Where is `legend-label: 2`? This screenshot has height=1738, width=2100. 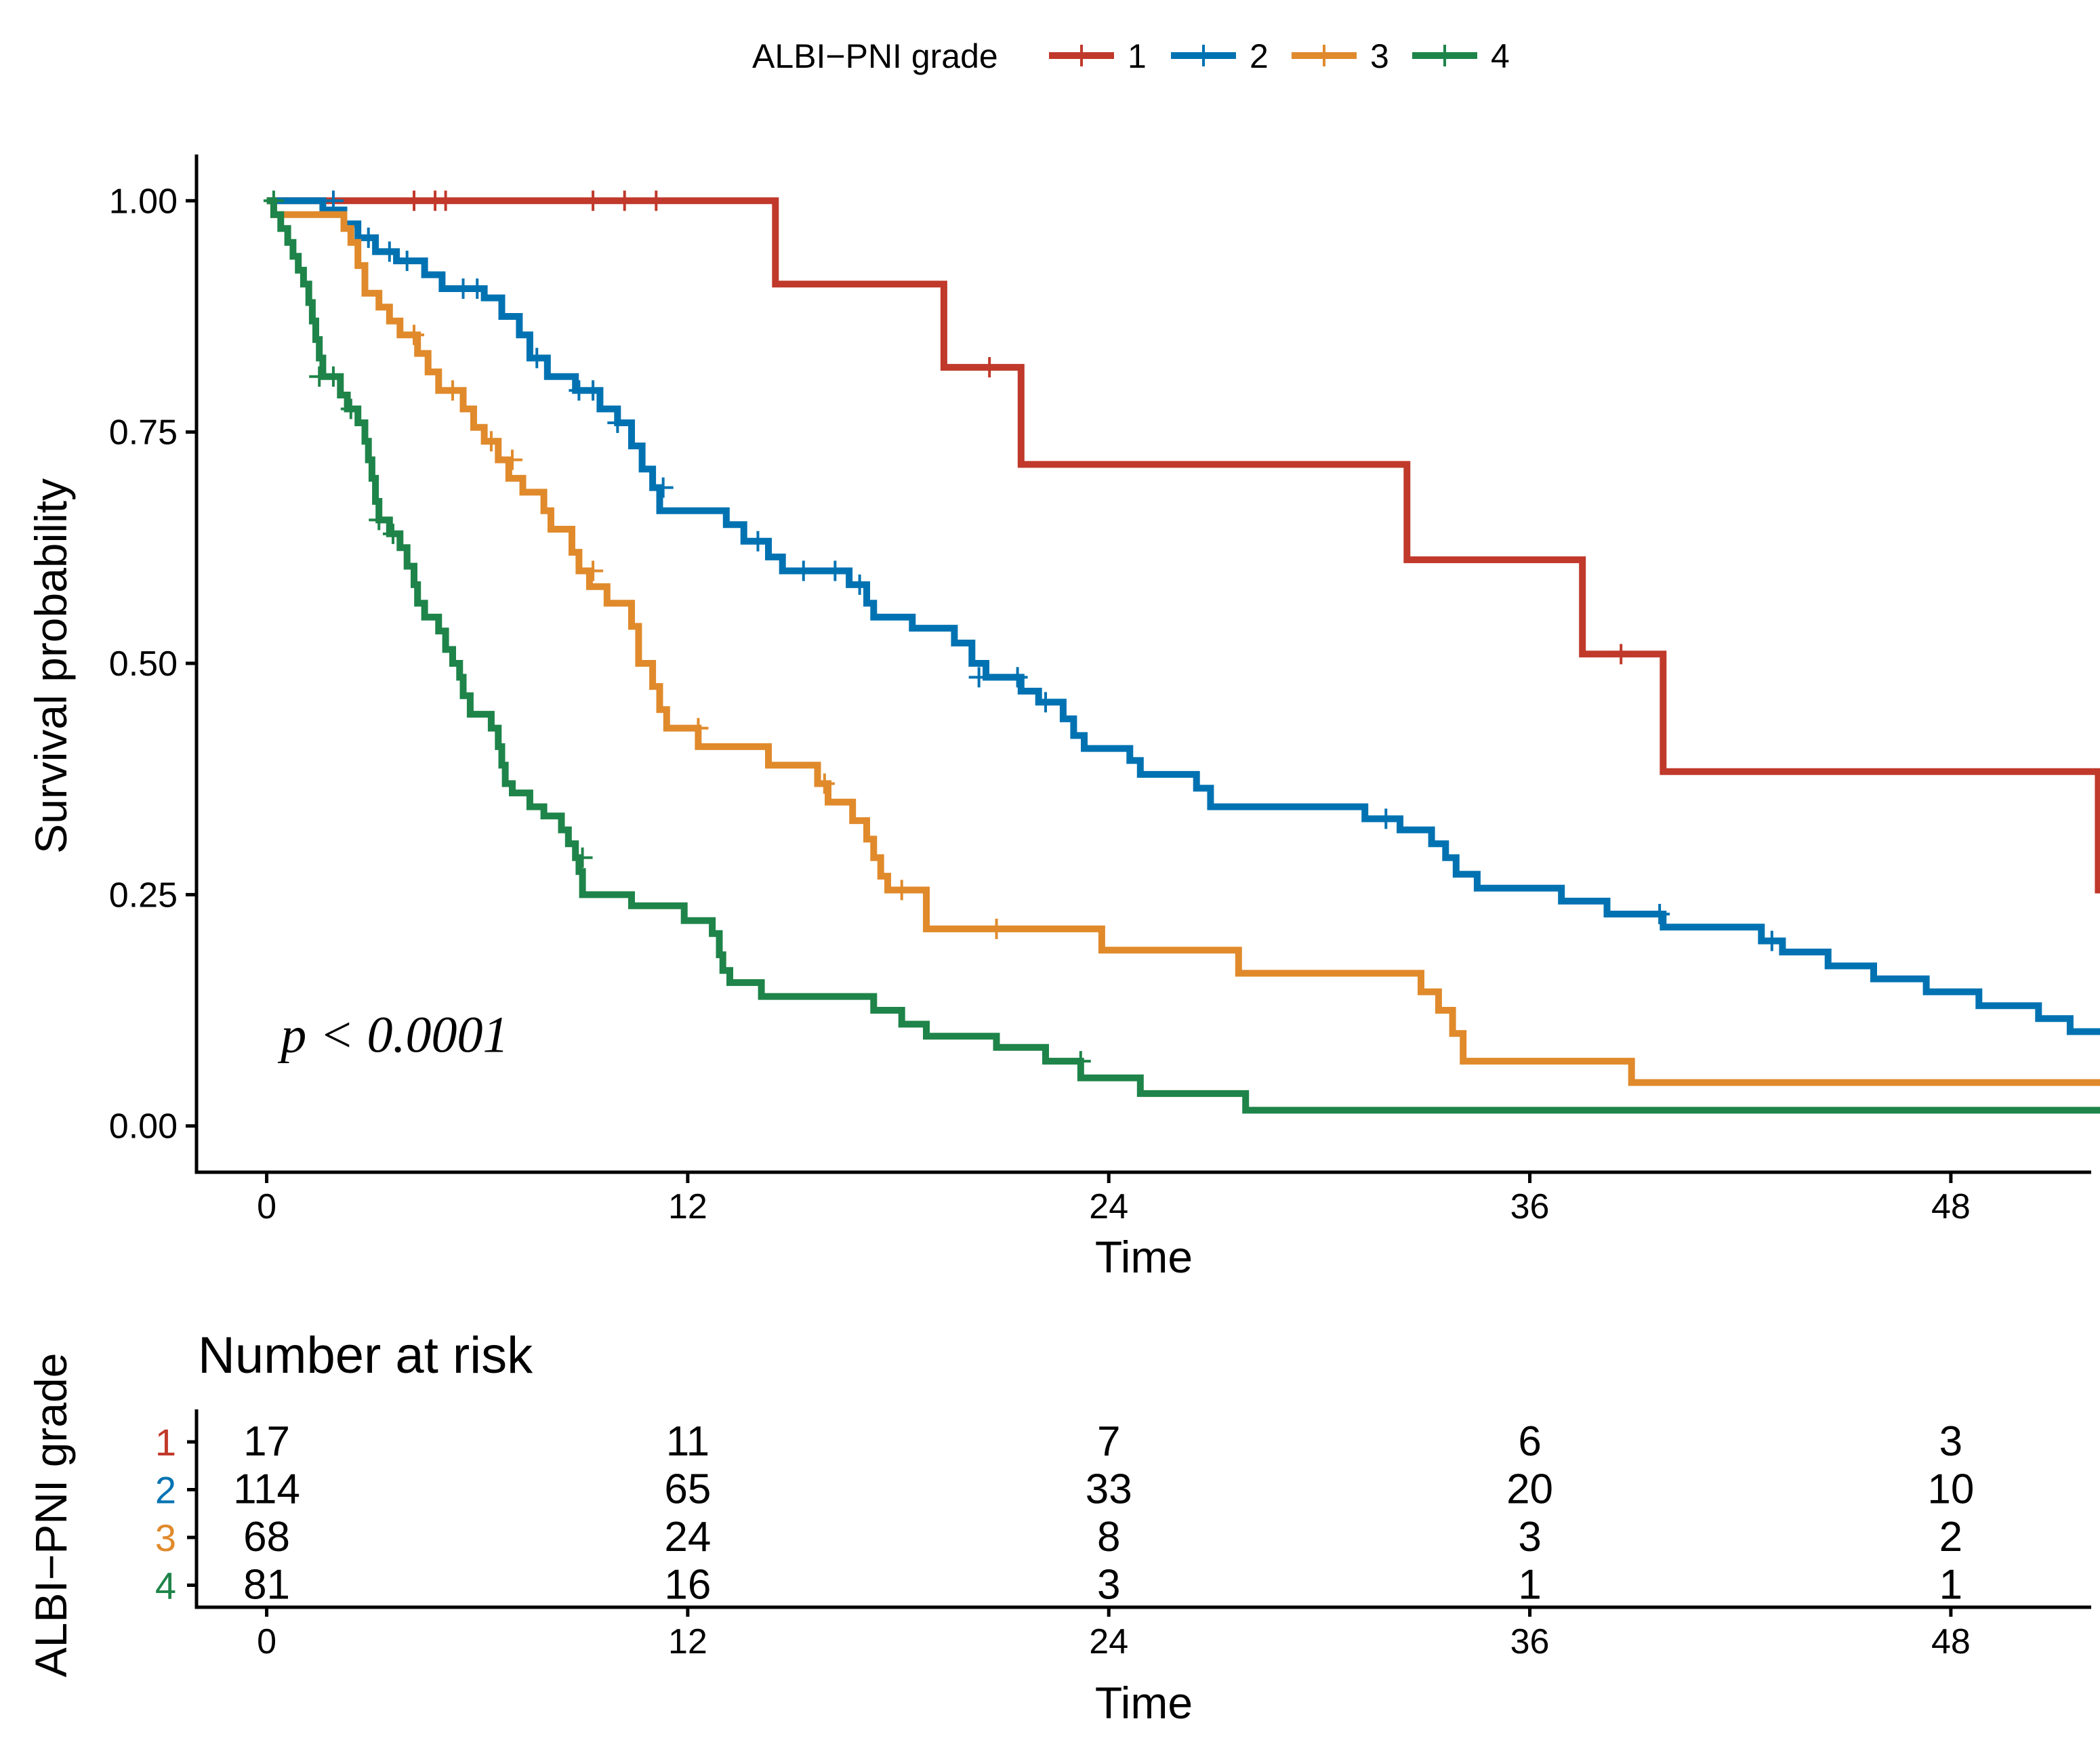 legend-label: 2 is located at coordinates (1259, 56).